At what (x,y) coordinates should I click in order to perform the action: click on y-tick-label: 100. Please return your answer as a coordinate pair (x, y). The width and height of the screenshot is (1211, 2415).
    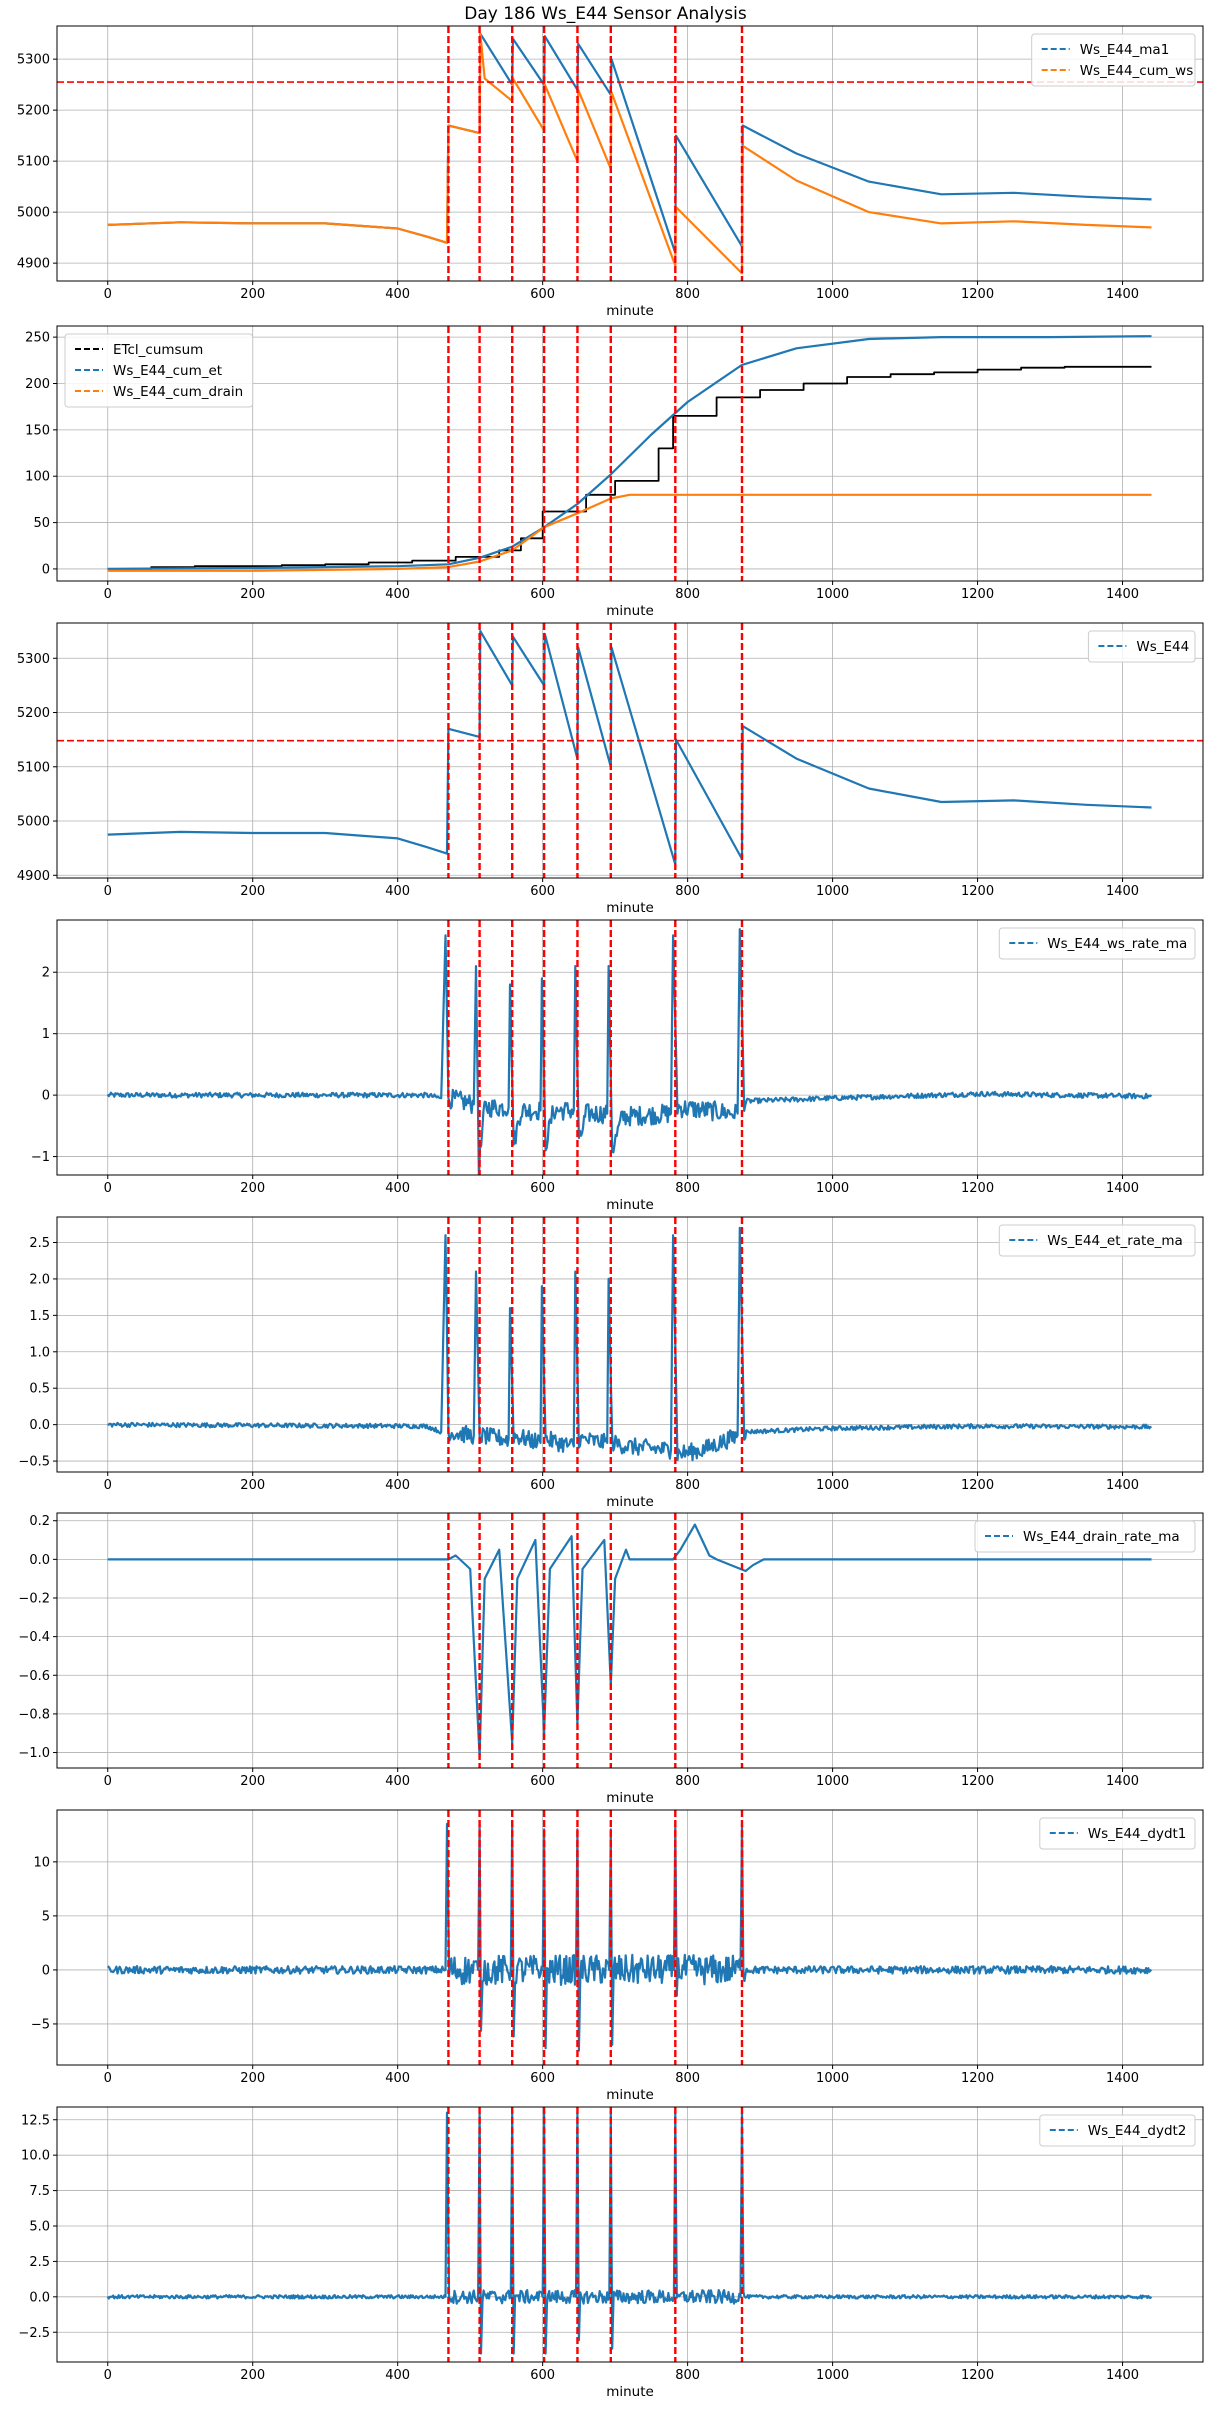
    Looking at the image, I should click on (37, 477).